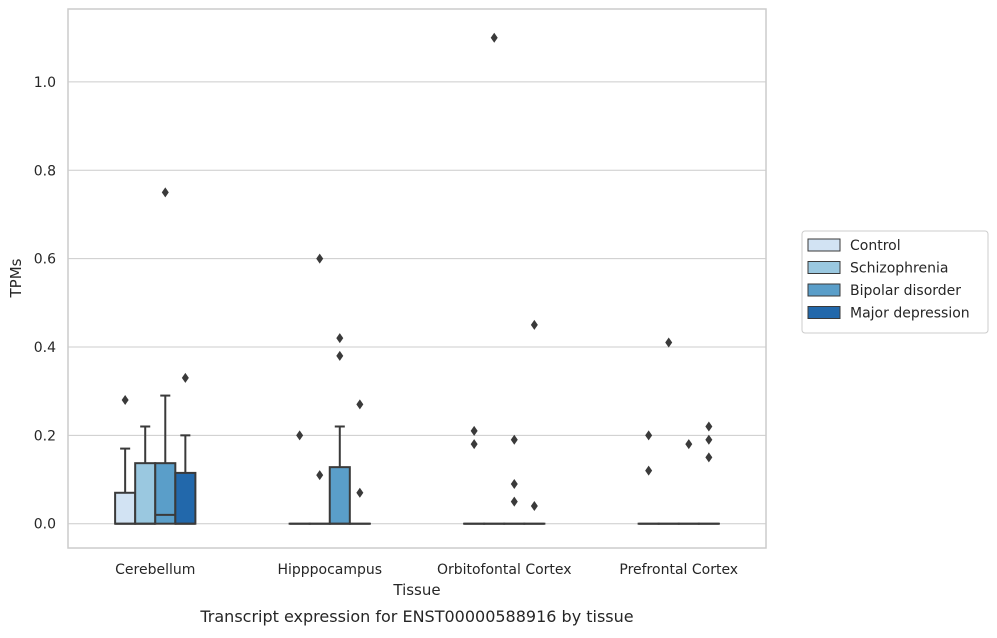  I want to click on y-tick-label: 0.4, so click(45, 348).